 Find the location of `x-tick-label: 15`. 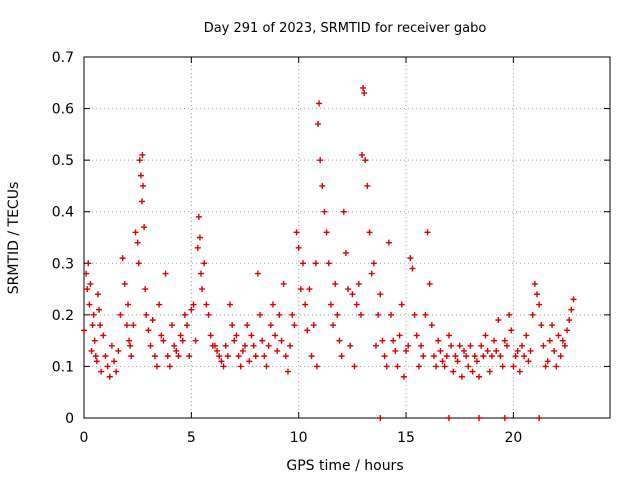

x-tick-label: 15 is located at coordinates (406, 438).